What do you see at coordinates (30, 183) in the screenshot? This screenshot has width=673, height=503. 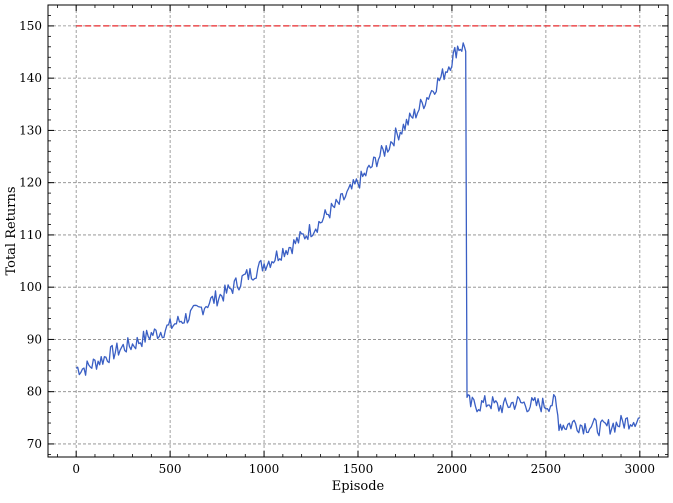 I see `y-tick-label: 120` at bounding box center [30, 183].